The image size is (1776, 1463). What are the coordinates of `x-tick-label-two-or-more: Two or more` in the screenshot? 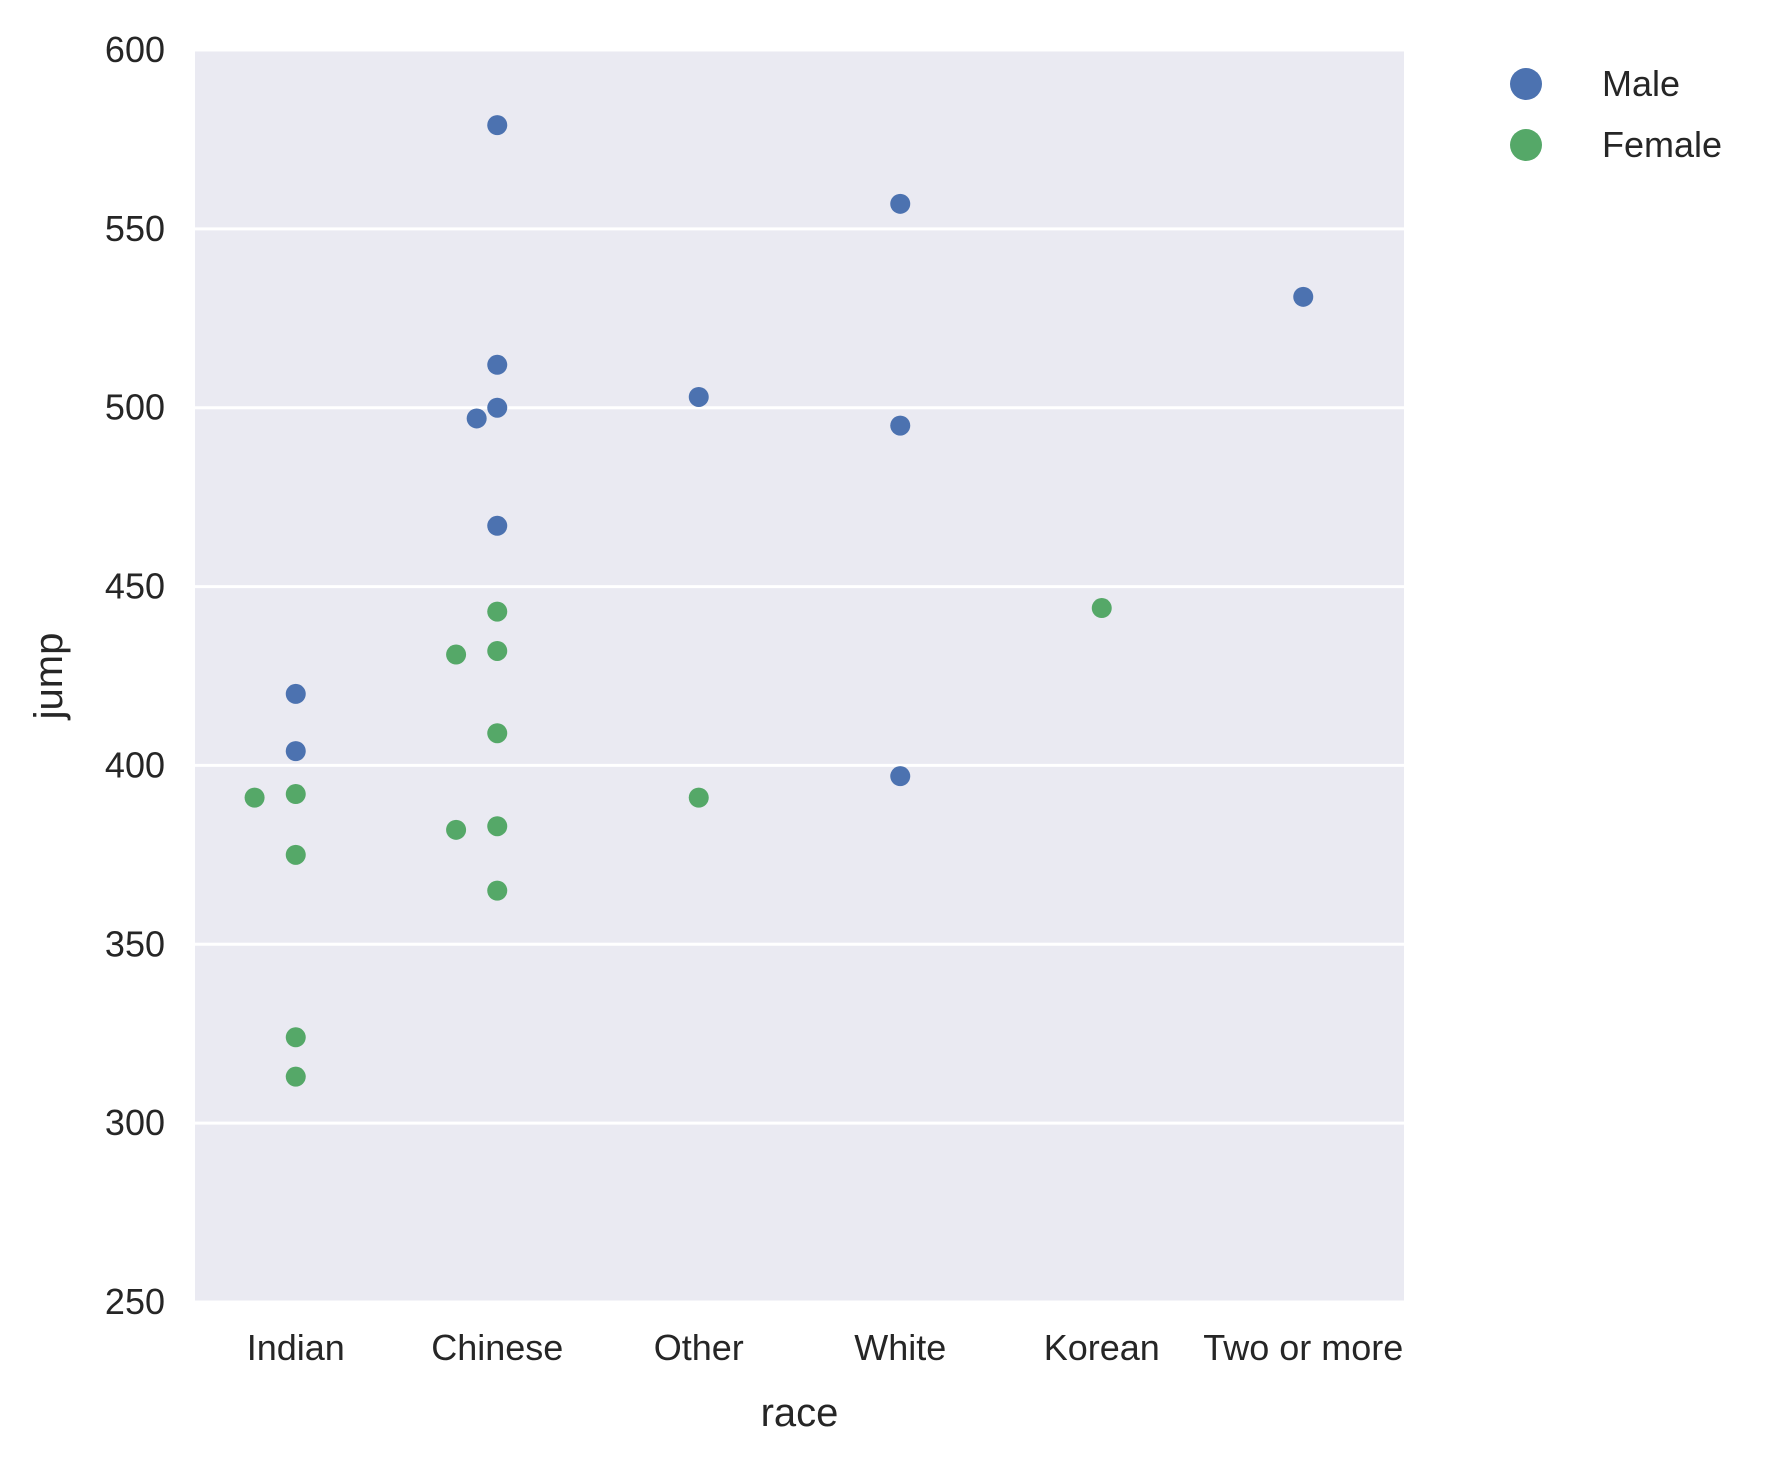 It's located at (1303, 1347).